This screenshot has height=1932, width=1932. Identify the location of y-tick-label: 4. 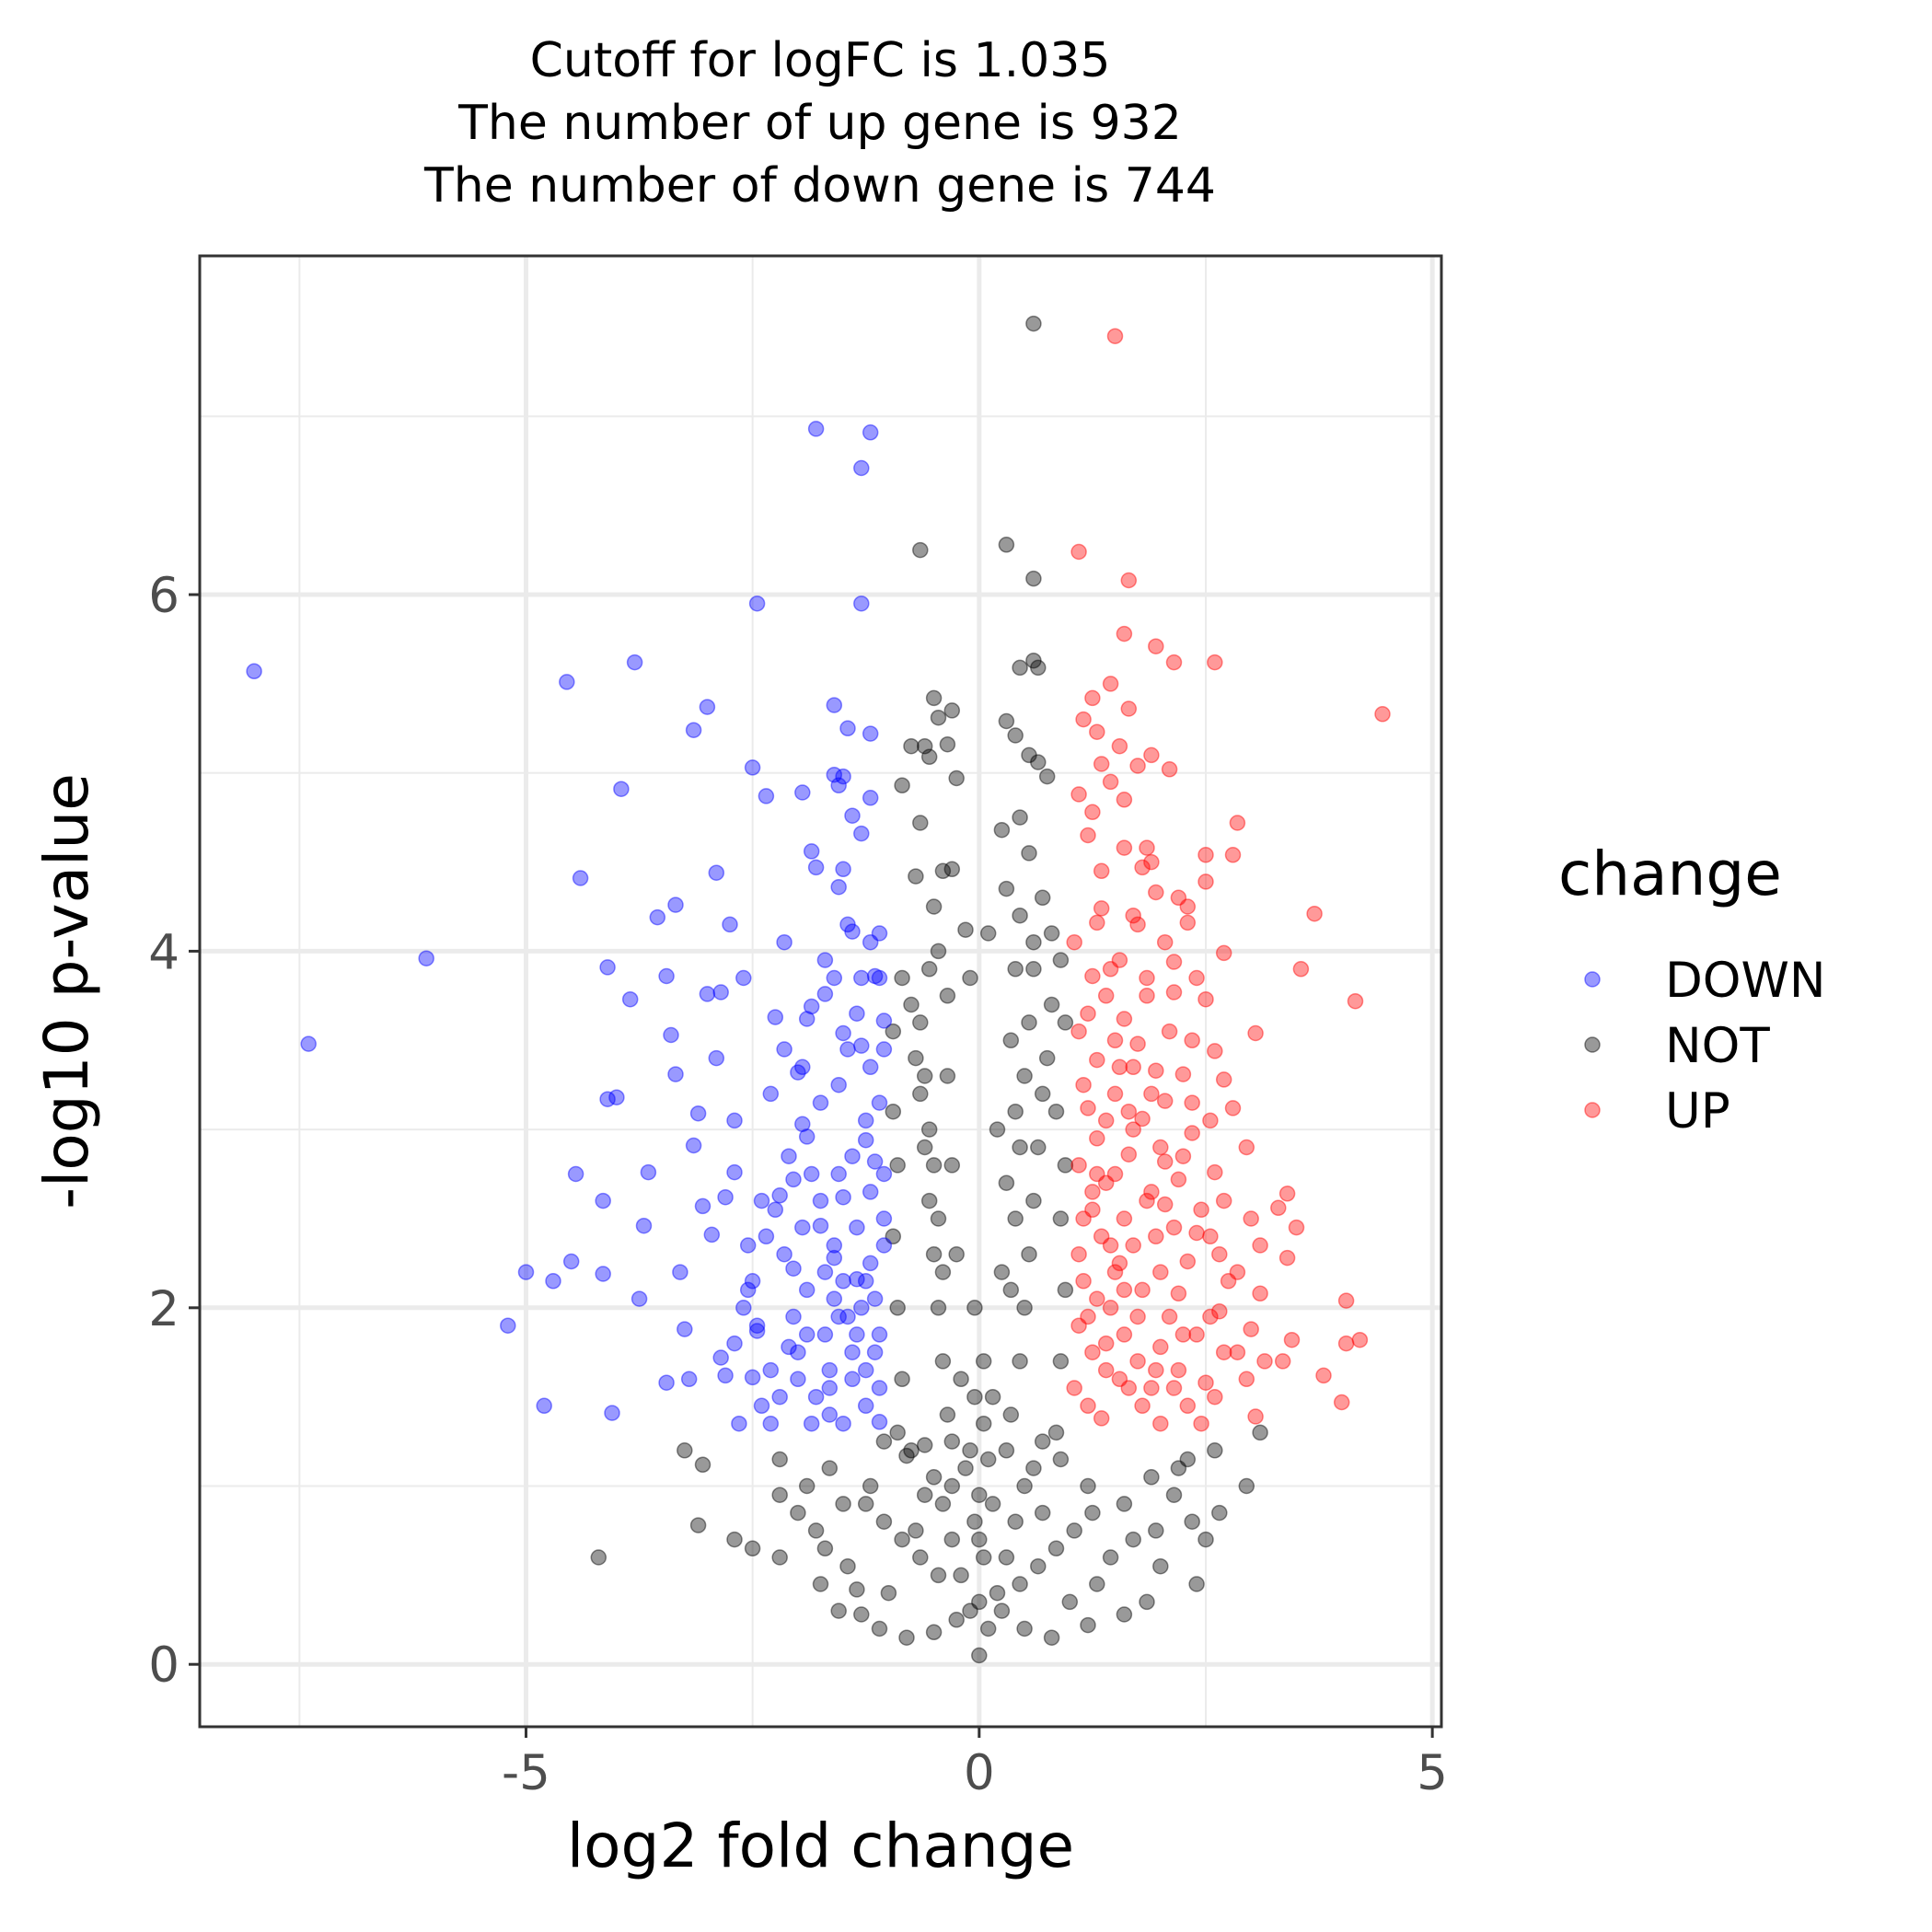
(163, 952).